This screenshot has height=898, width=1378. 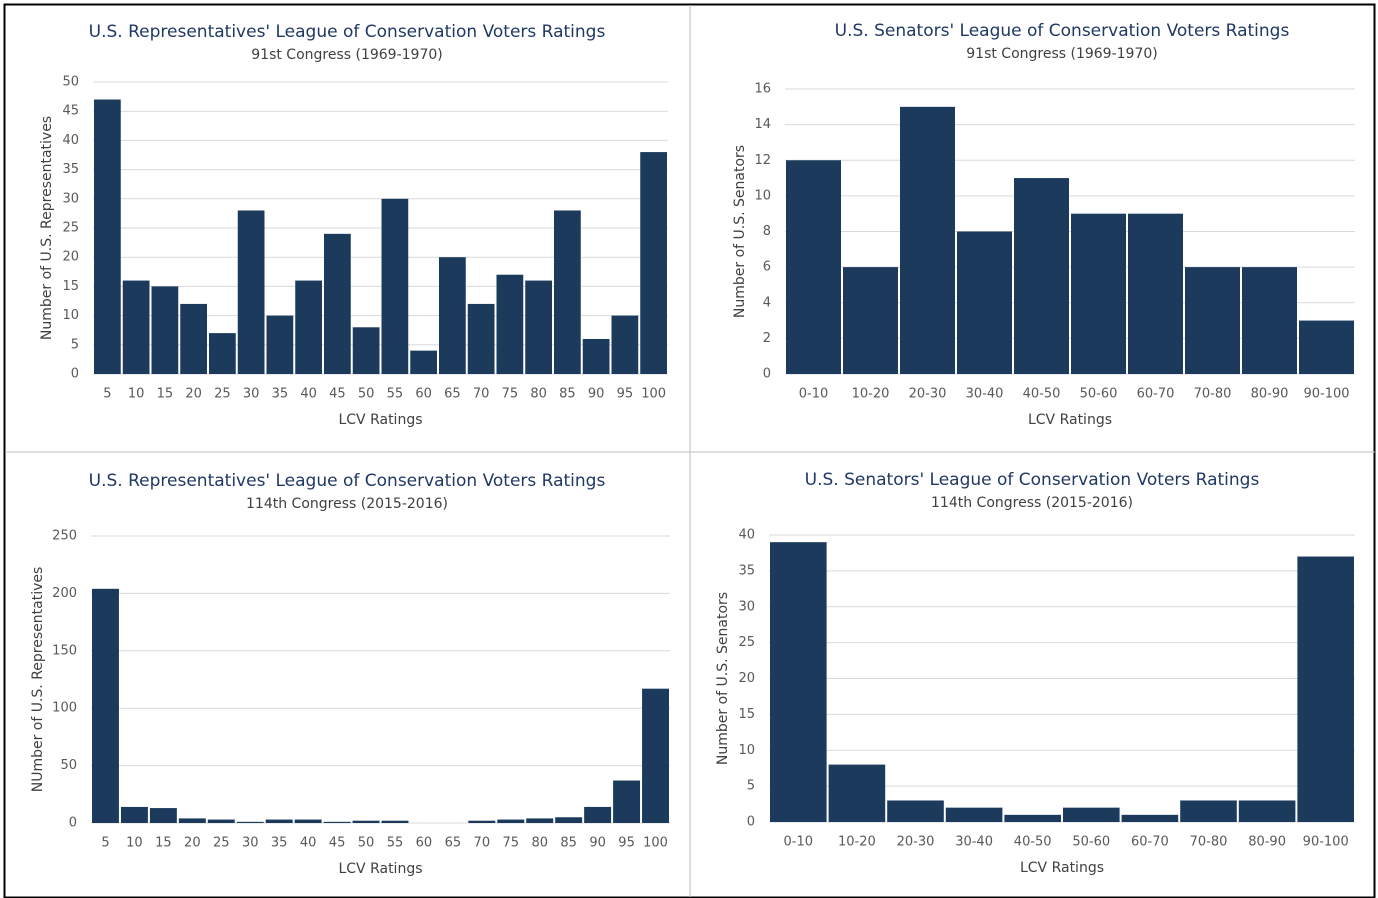 What do you see at coordinates (625, 394) in the screenshot?
I see `x-tick-label: 95` at bounding box center [625, 394].